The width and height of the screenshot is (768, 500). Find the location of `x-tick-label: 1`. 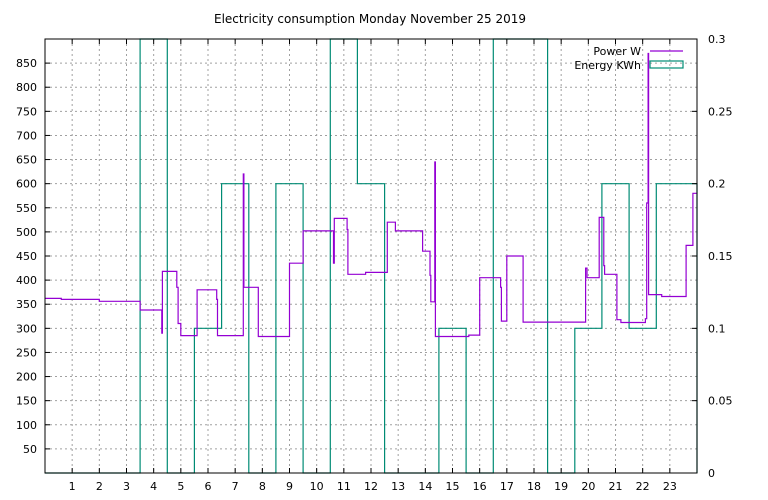

x-tick-label: 1 is located at coordinates (72, 486).